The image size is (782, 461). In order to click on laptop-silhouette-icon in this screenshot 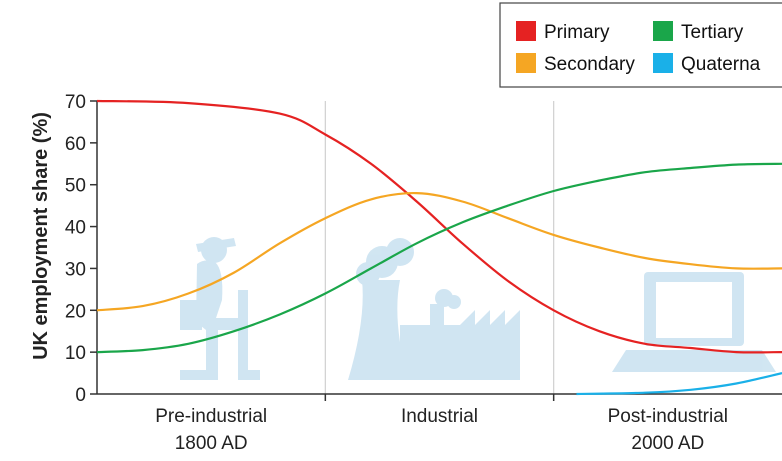, I will do `click(694, 322)`.